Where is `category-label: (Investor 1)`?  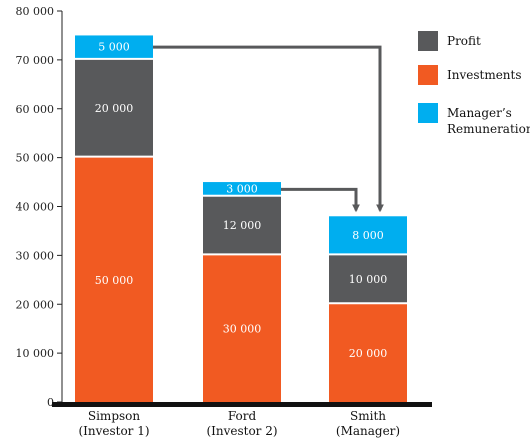
category-label: (Investor 1) is located at coordinates (113, 431).